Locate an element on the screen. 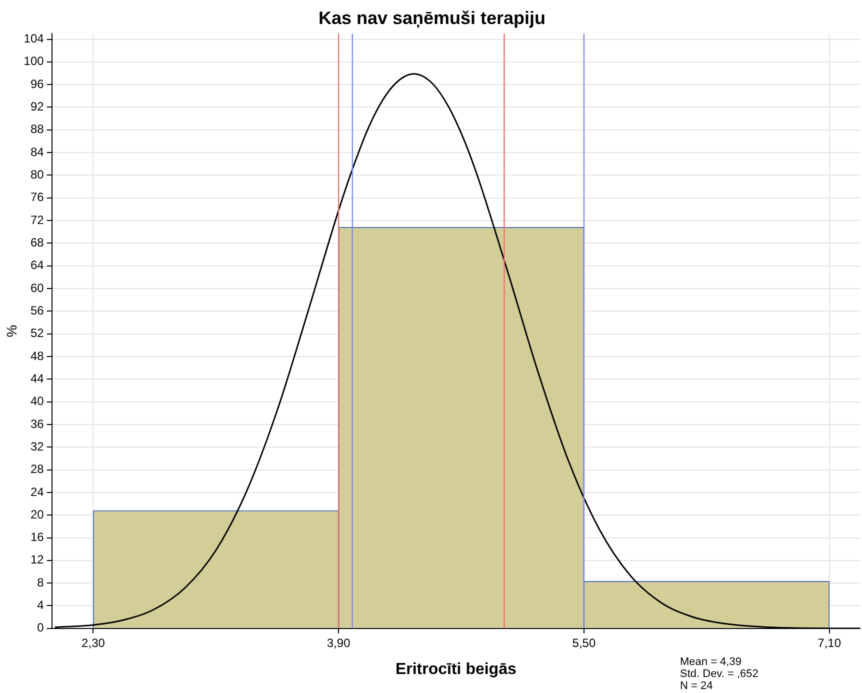  y-tick-label: 32 is located at coordinates (37, 446).